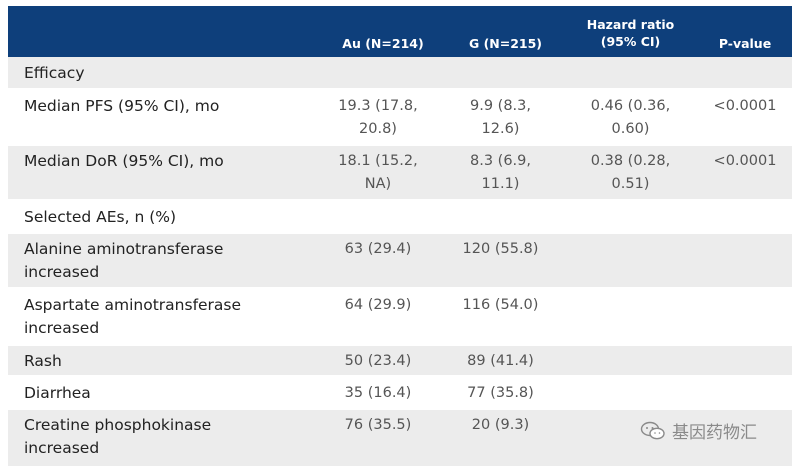 The height and width of the screenshot is (466, 800). I want to click on cell-line: 19.3 (17.8,, so click(378, 106).